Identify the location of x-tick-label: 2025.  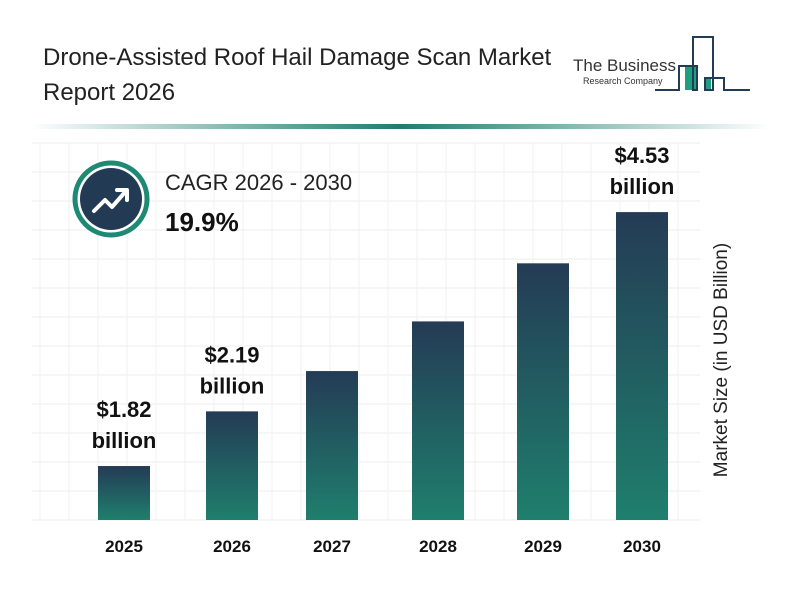
(124, 546).